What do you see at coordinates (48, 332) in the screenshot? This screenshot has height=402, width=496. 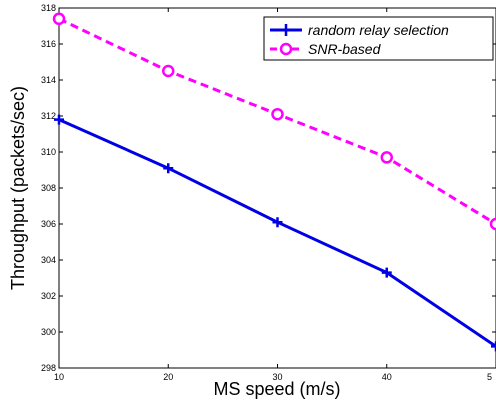 I see `y-tick-label: 300` at bounding box center [48, 332].